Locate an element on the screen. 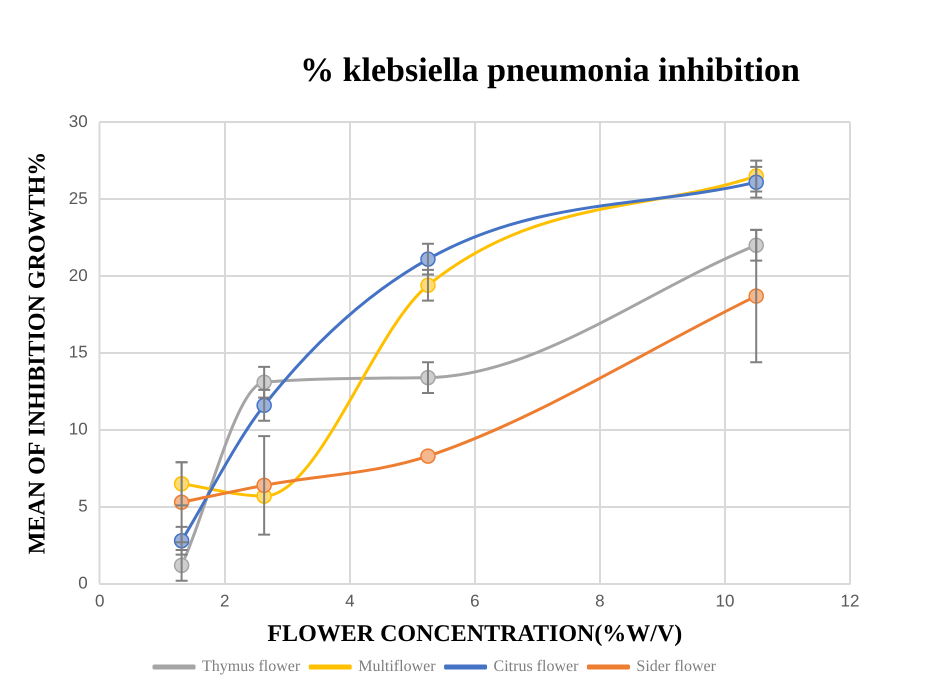  x-tick-label: 4 is located at coordinates (350, 601).